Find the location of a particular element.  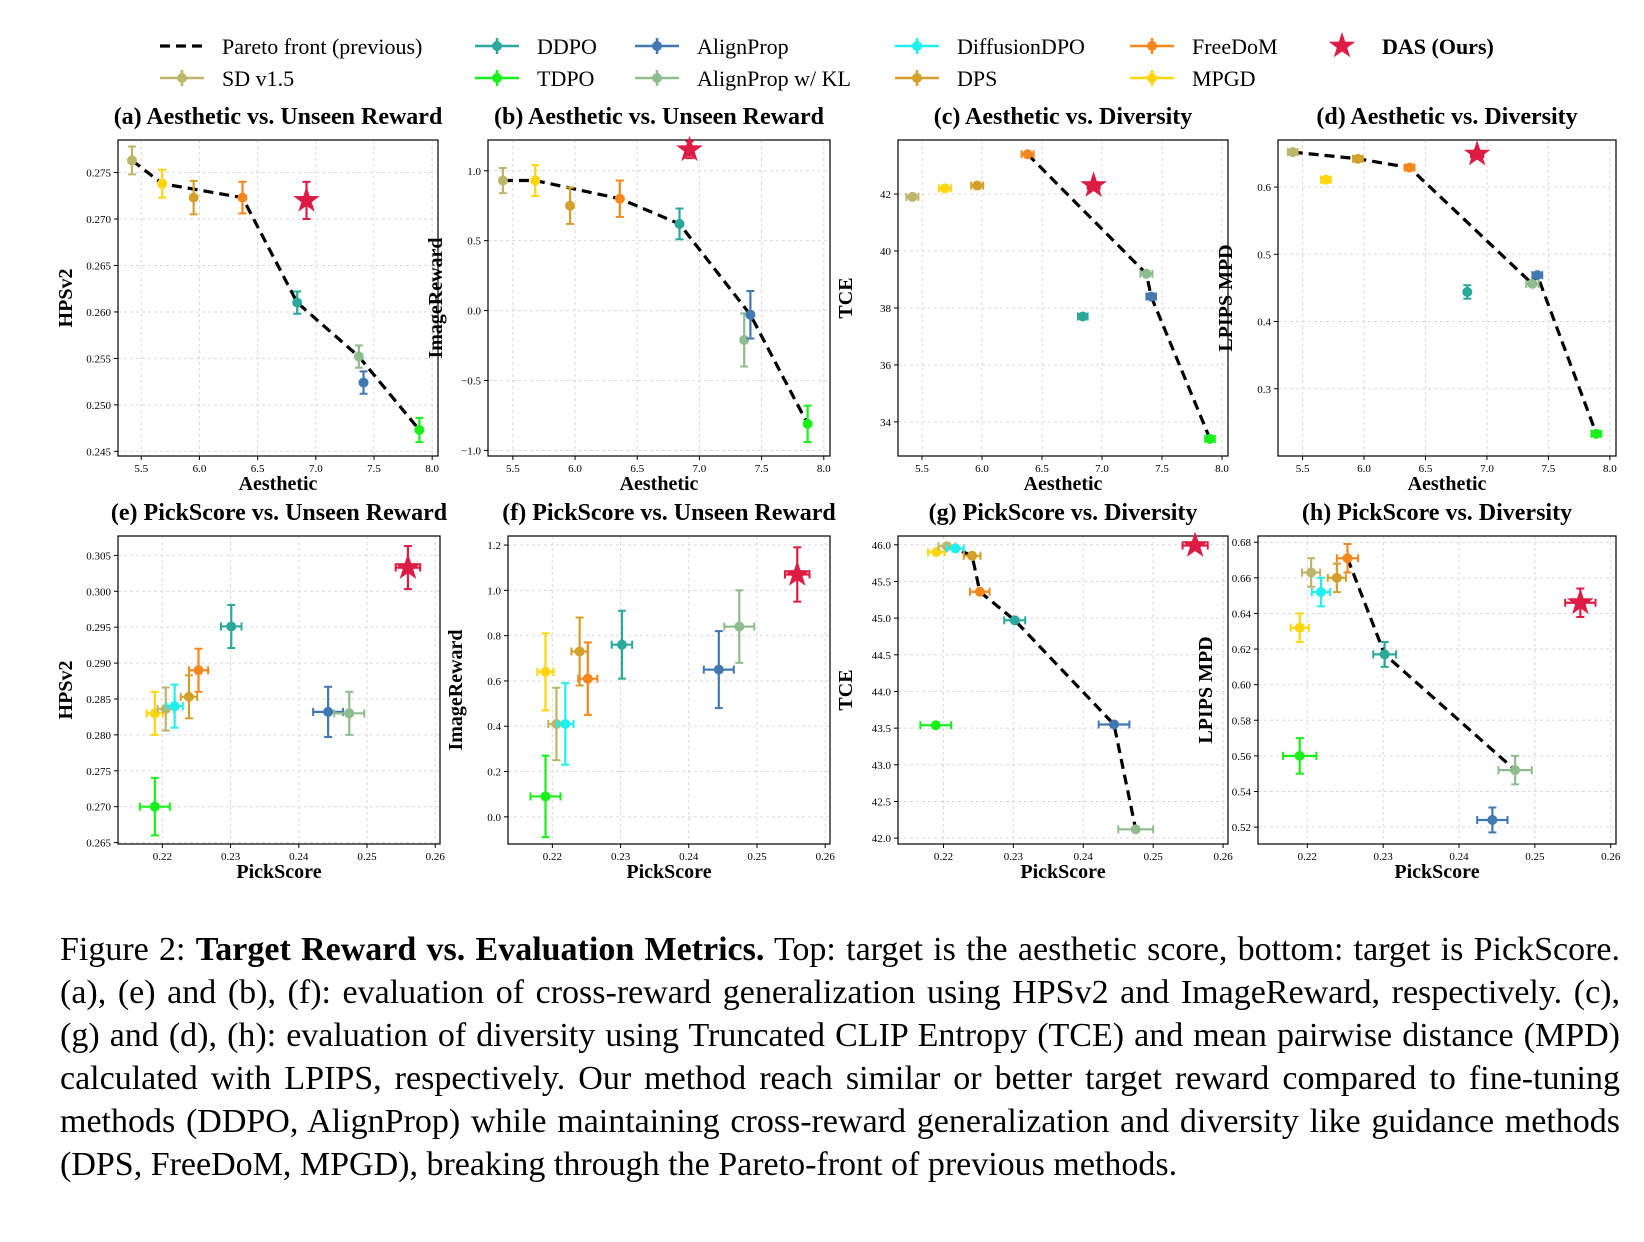

y-tick-label: 0.255 is located at coordinates (98, 359).